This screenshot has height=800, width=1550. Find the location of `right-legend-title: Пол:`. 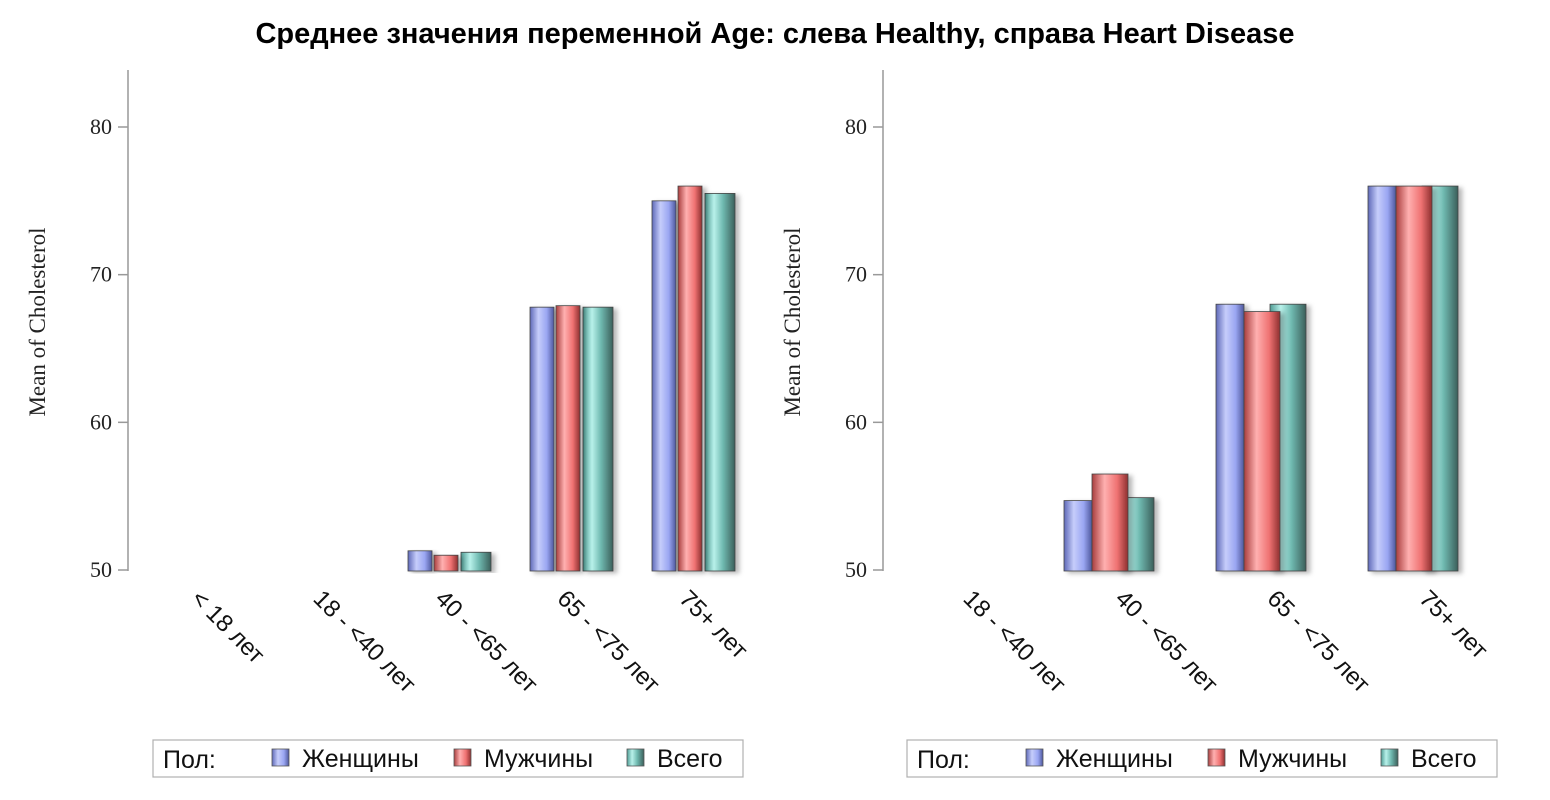

right-legend-title: Пол: is located at coordinates (943, 760).